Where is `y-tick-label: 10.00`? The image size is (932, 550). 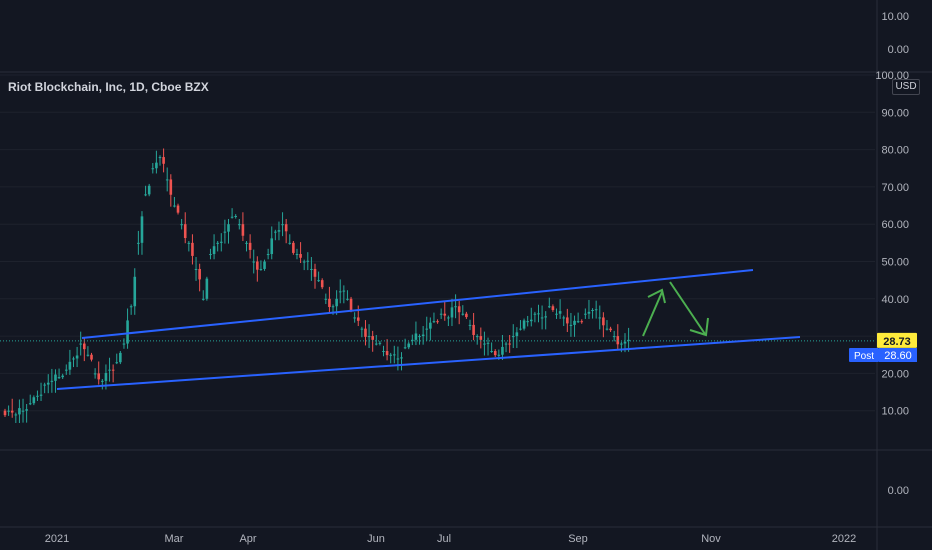
y-tick-label: 10.00 is located at coordinates (895, 412).